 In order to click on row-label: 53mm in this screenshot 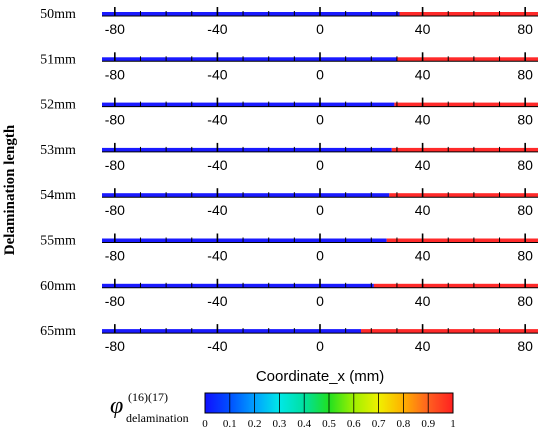, I will do `click(58, 150)`.